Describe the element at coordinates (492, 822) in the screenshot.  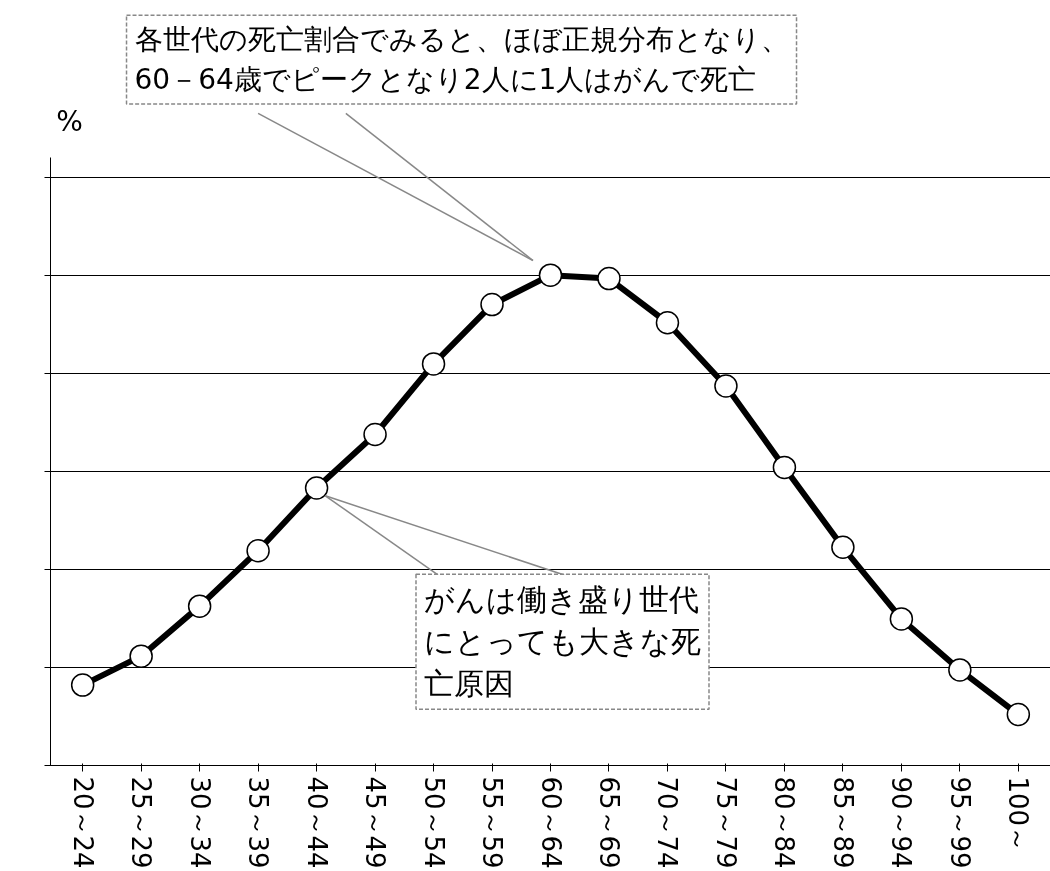
I see `x-tick-label: 55～59` at that location.